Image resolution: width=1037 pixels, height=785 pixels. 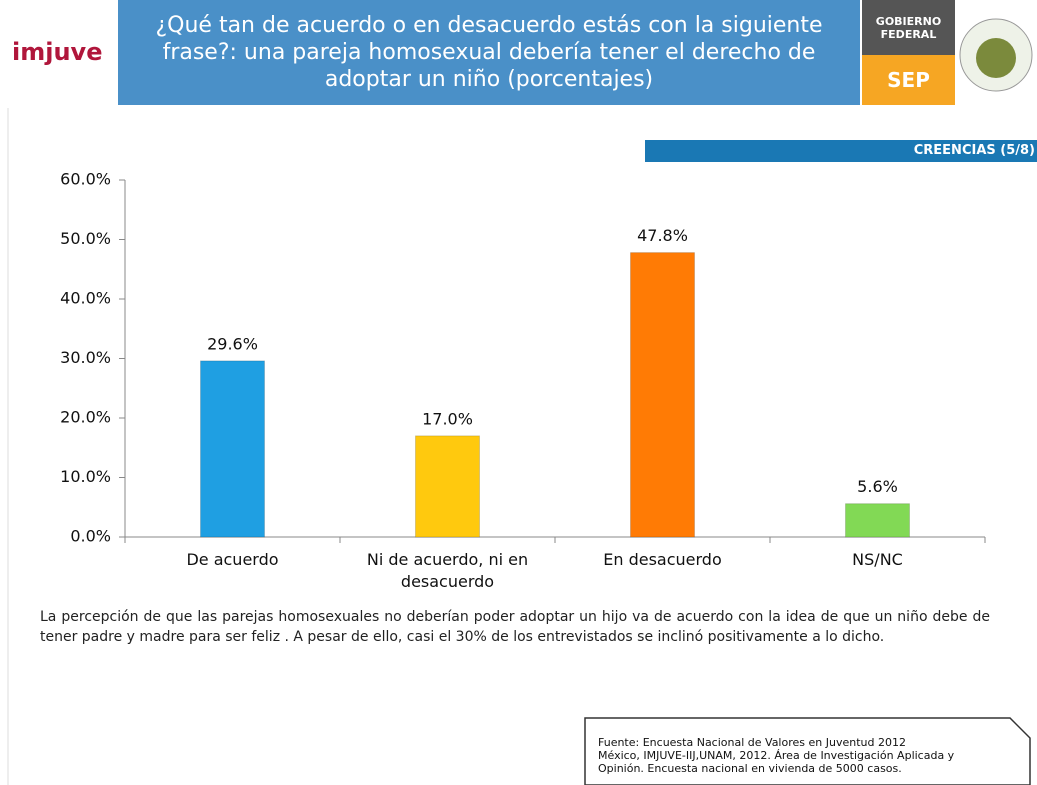 I want to click on y-tick-label: 10.0%, so click(x=85, y=476).